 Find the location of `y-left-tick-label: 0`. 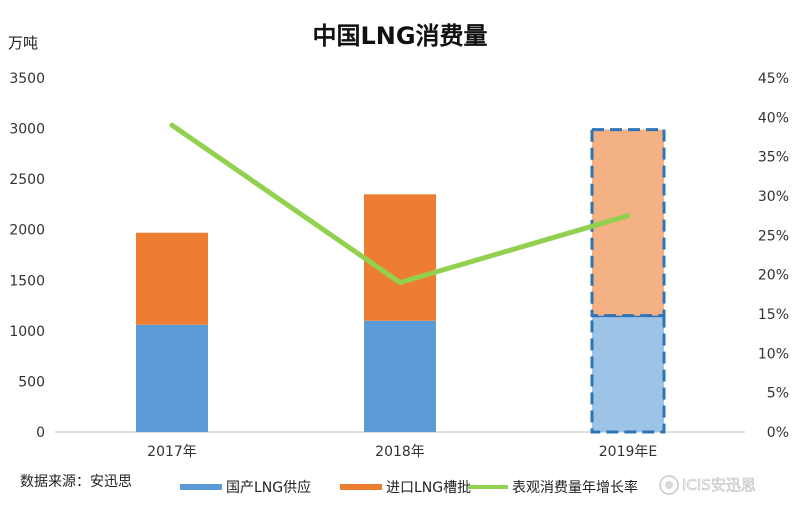

y-left-tick-label: 0 is located at coordinates (40, 433).